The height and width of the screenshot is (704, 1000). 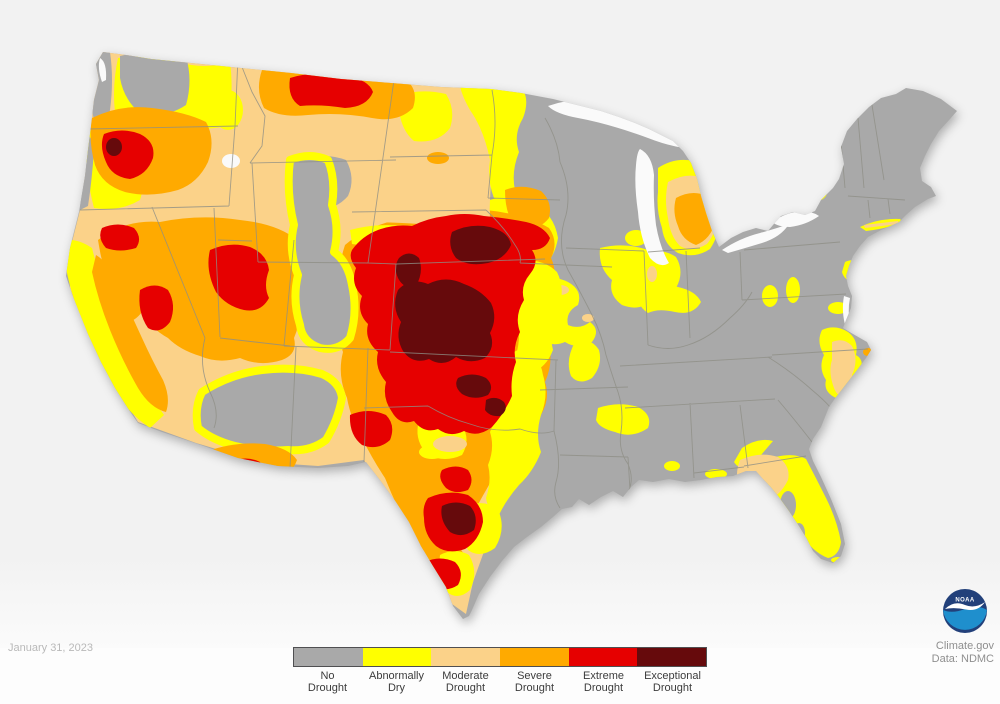 I want to click on map-credits: Climate.gov Data: NDMC, so click(x=963, y=653).